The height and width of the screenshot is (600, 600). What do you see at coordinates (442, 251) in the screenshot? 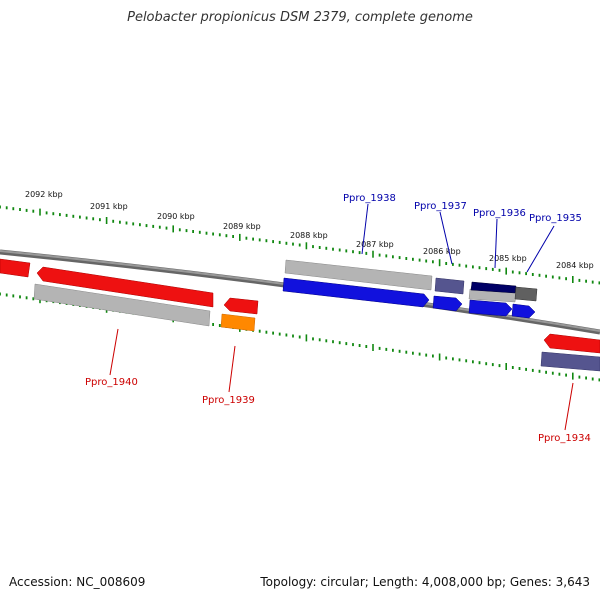
I see `kbp-label: 2086 kbp` at bounding box center [442, 251].